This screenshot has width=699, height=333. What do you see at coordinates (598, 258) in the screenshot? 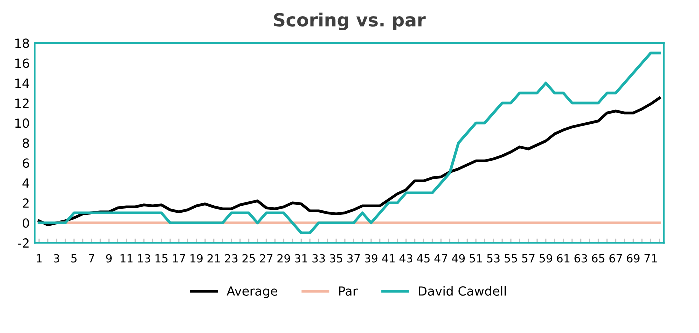
I see `x-tick-label: 65` at bounding box center [598, 258].